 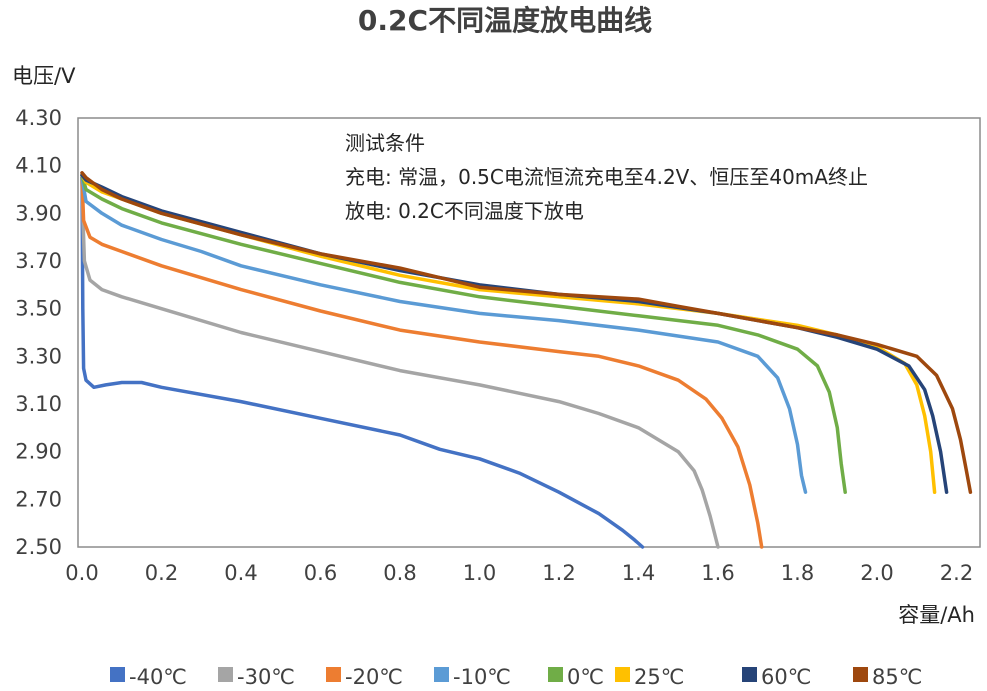 I want to click on note-charge: 充电: 常温，0.5C电流恒流充电至4.2V、恒压至40mA终止, so click(x=606, y=177).